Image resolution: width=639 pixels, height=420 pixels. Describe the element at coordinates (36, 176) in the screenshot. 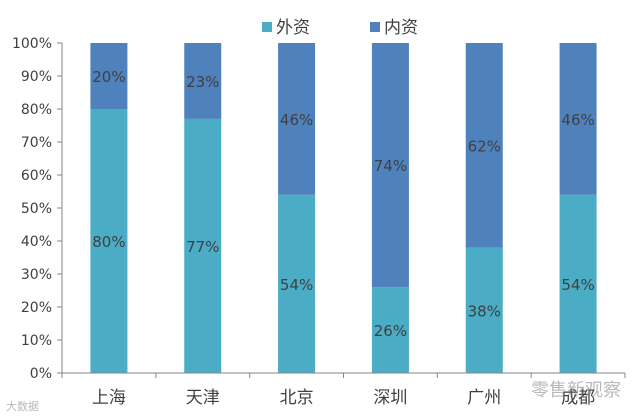

I see `y-tick-label: 60%` at that location.